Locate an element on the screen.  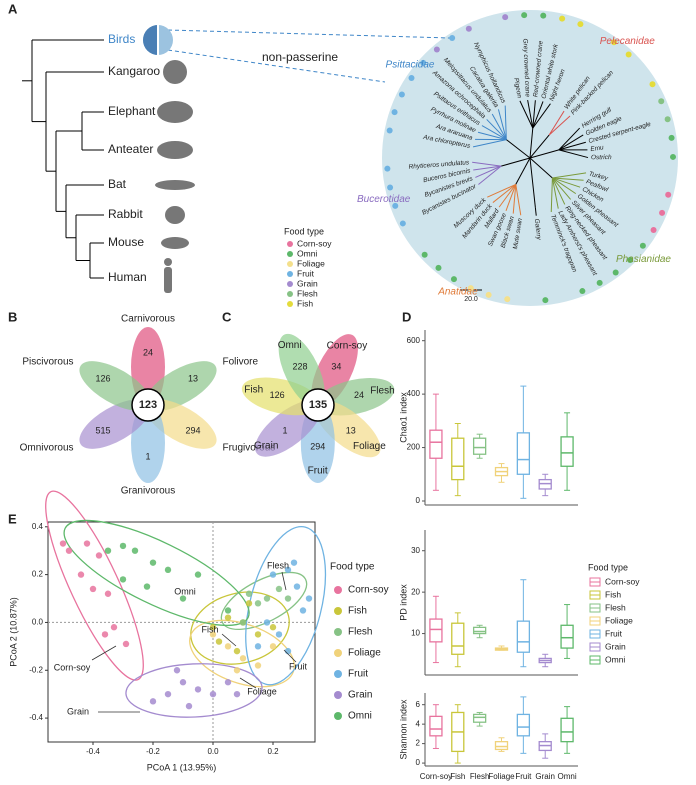
species-label: Ostrich is located at coordinates (601, 157).